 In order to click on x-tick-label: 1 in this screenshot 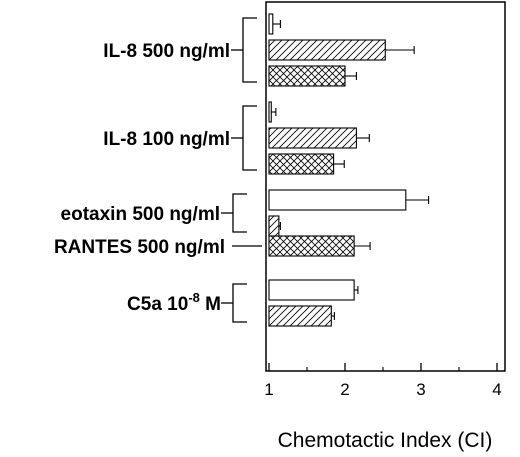, I will do `click(268, 389)`.